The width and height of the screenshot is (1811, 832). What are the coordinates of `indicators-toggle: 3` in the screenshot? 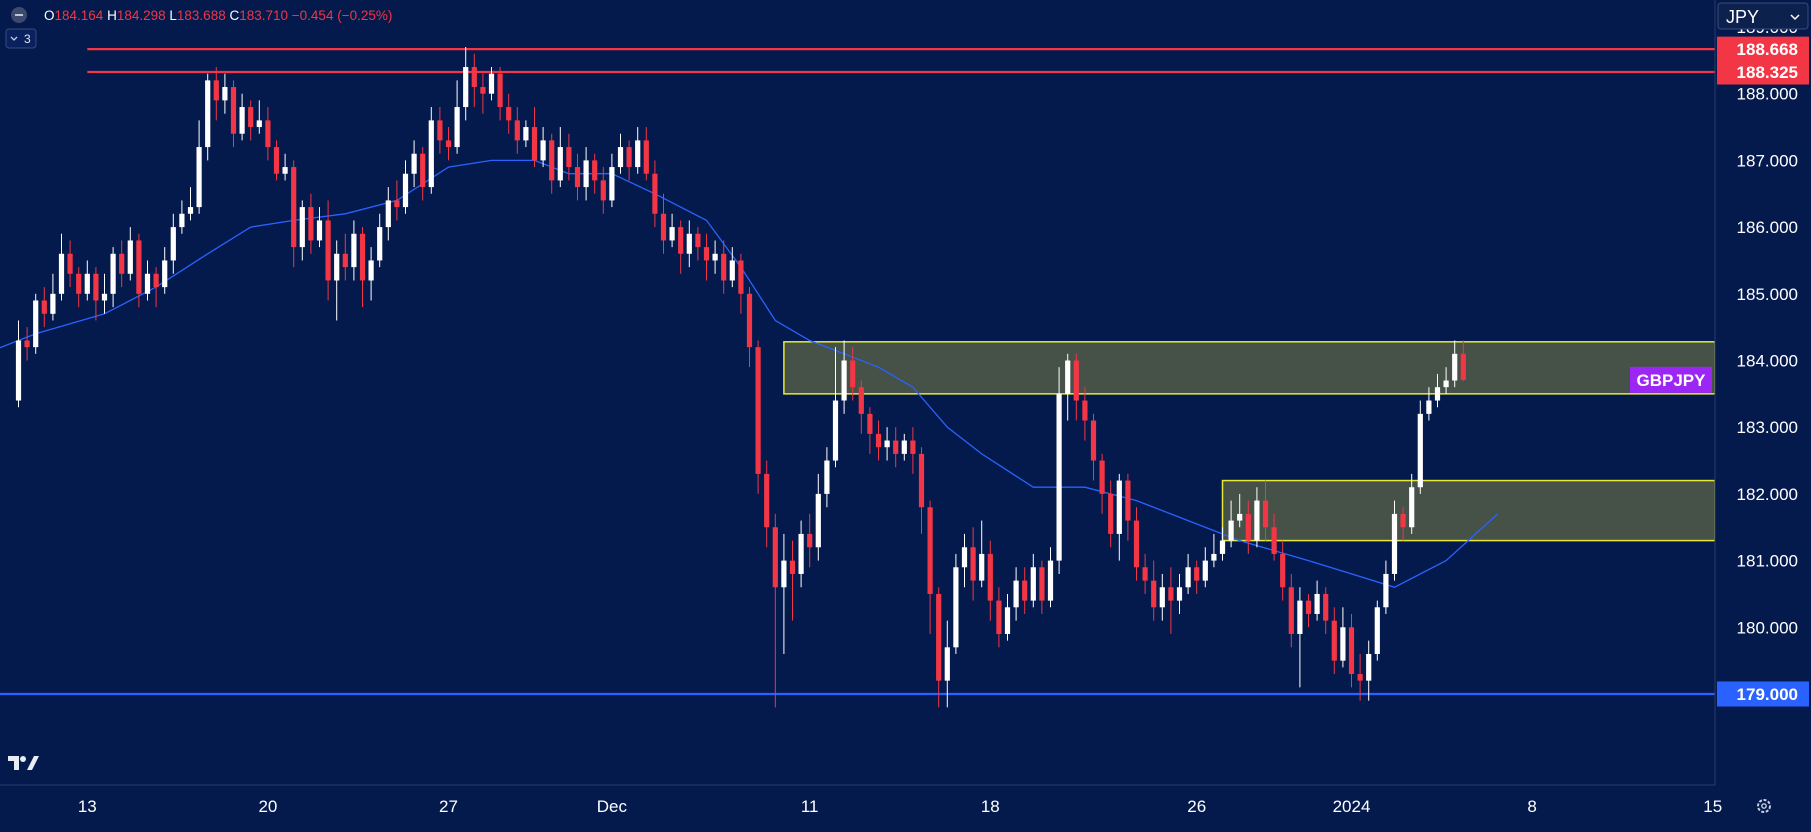 It's located at (21, 38).